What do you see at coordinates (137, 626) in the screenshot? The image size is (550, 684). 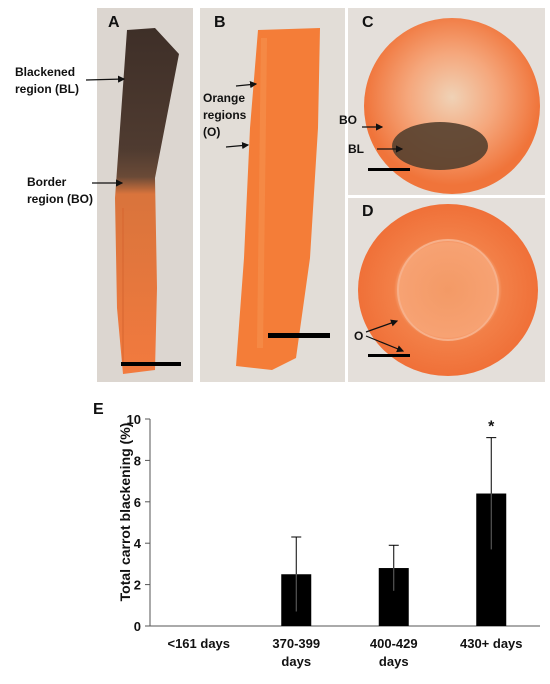 I see `y-tick-label: 0` at bounding box center [137, 626].